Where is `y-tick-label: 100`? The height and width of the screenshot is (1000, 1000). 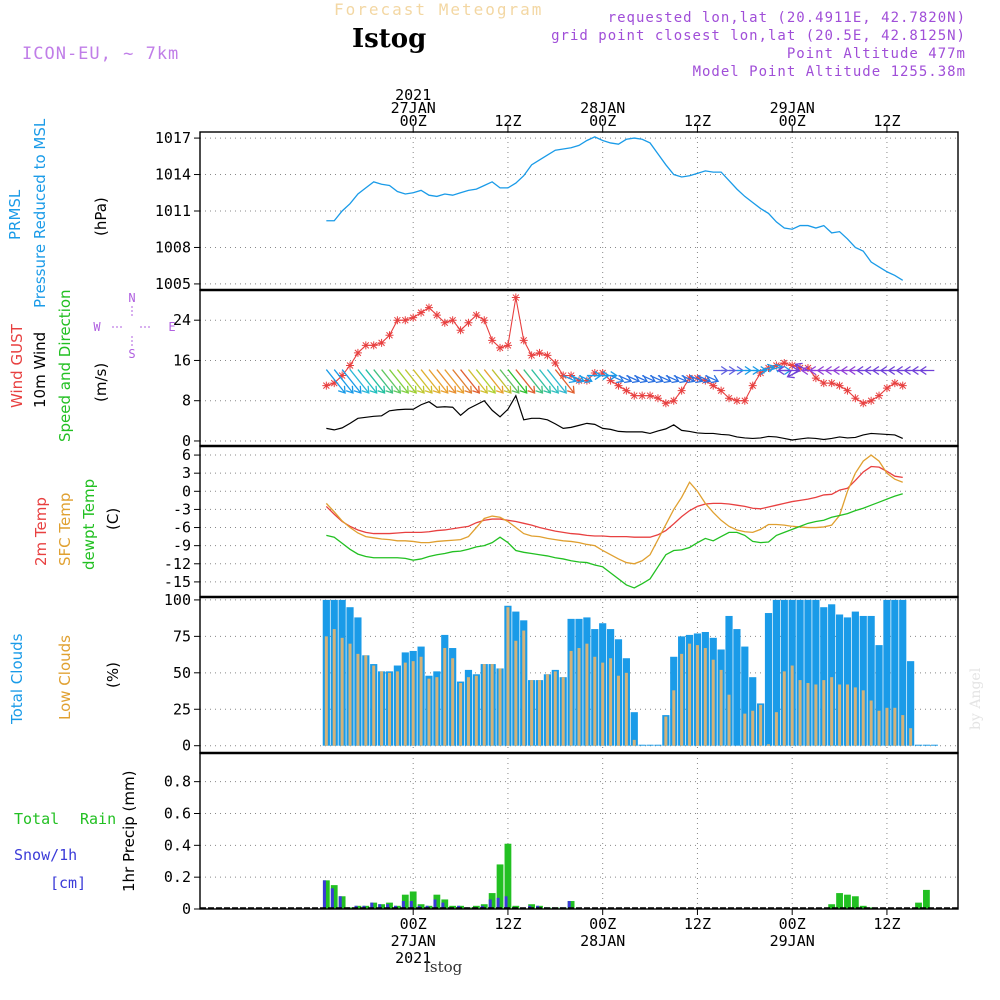
y-tick-label: 100 is located at coordinates (177, 600).